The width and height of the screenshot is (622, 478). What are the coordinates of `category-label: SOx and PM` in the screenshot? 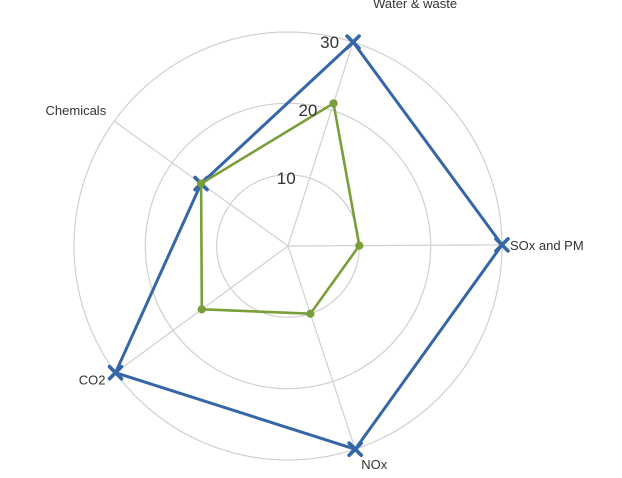 It's located at (547, 245).